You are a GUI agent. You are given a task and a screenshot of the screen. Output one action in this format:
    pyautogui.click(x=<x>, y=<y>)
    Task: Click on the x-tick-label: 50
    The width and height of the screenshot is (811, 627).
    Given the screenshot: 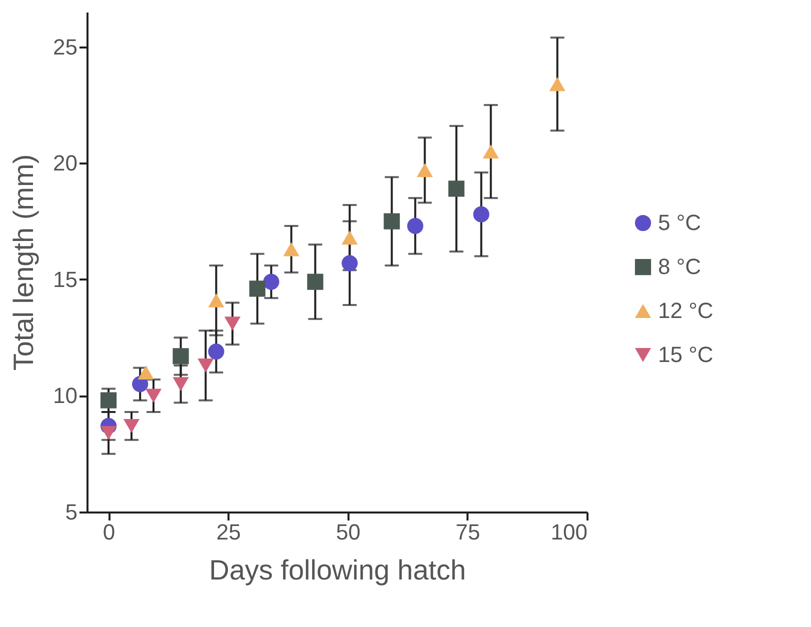 What is the action you would take?
    pyautogui.click(x=348, y=532)
    